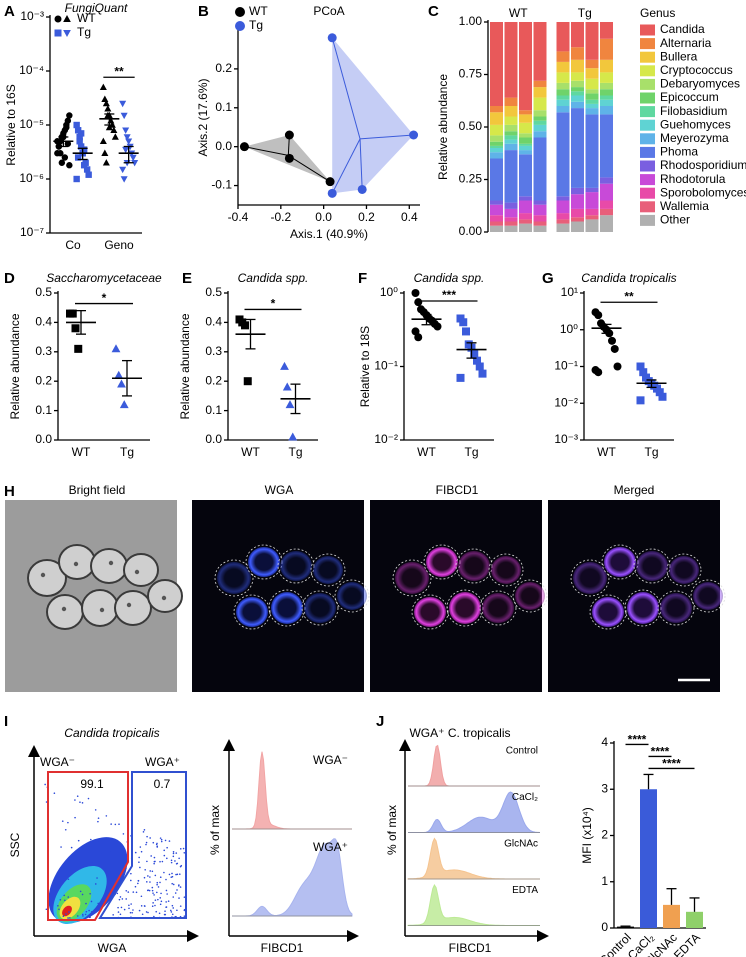 The image size is (746, 957). I want to click on legend-label: Rhodosporidium, so click(703, 165).